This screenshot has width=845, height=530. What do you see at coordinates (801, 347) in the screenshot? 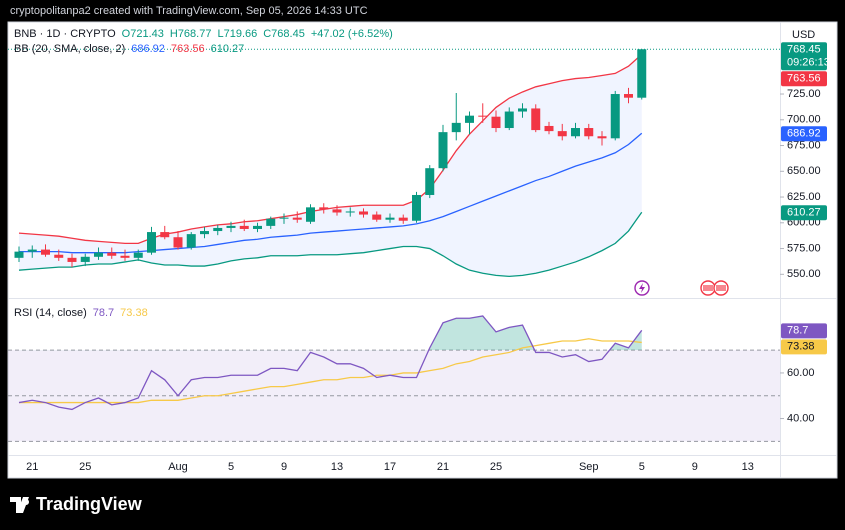
I see `price-label: 73.38` at bounding box center [801, 347].